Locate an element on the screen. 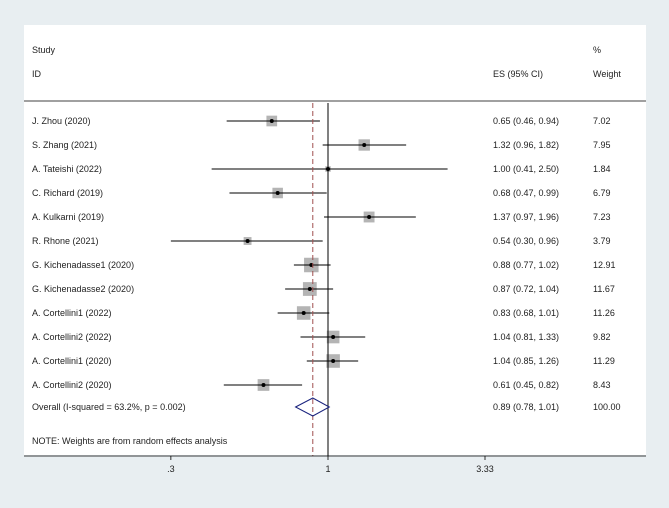 This screenshot has width=669, height=508. es-text: 0.68 (0.47, 0.99) is located at coordinates (526, 193).